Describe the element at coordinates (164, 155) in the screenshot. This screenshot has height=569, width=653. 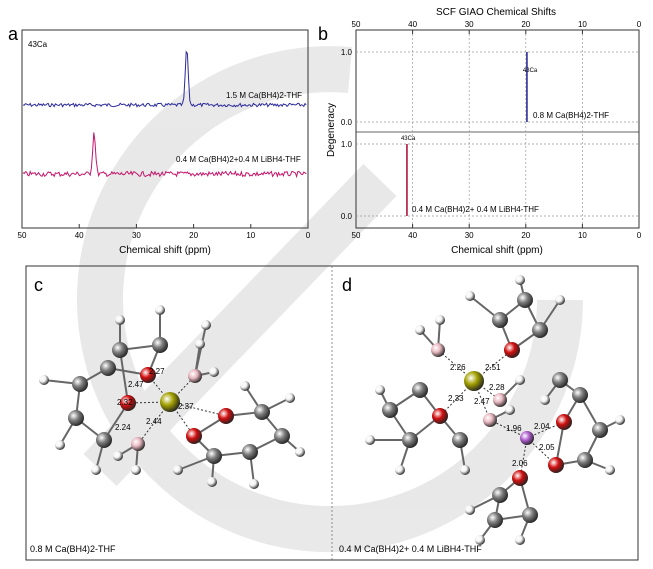
I see `spectrum-bottom` at that location.